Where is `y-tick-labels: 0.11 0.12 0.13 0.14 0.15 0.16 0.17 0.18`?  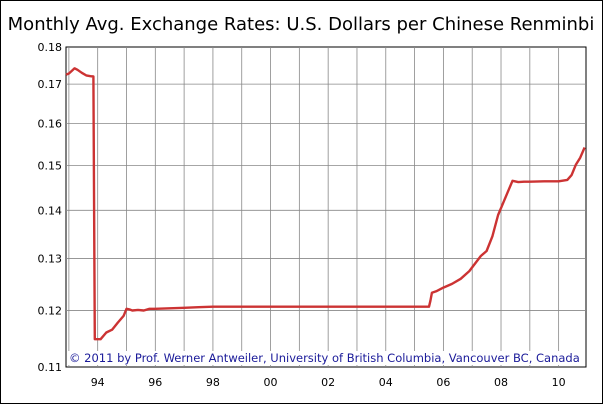 y-tick-labels: 0.11 0.12 0.13 0.14 0.15 0.16 0.17 0.18 is located at coordinates (50, 207).